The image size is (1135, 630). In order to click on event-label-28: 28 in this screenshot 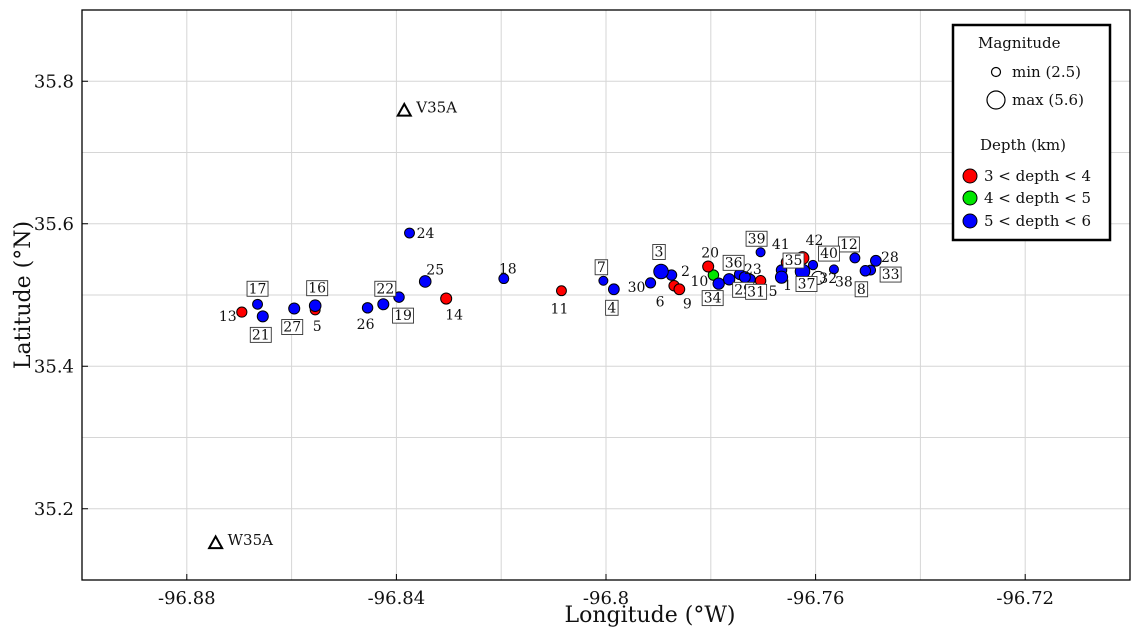, I will do `click(890, 258)`.